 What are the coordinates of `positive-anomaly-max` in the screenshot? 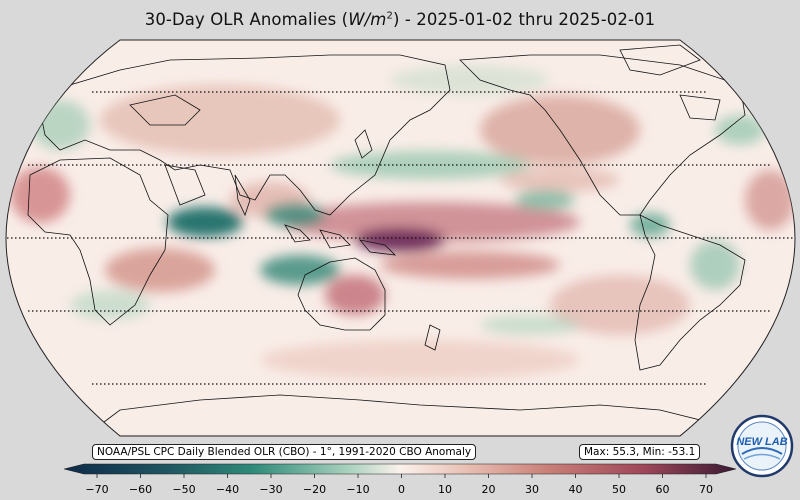 It's located at (400, 240).